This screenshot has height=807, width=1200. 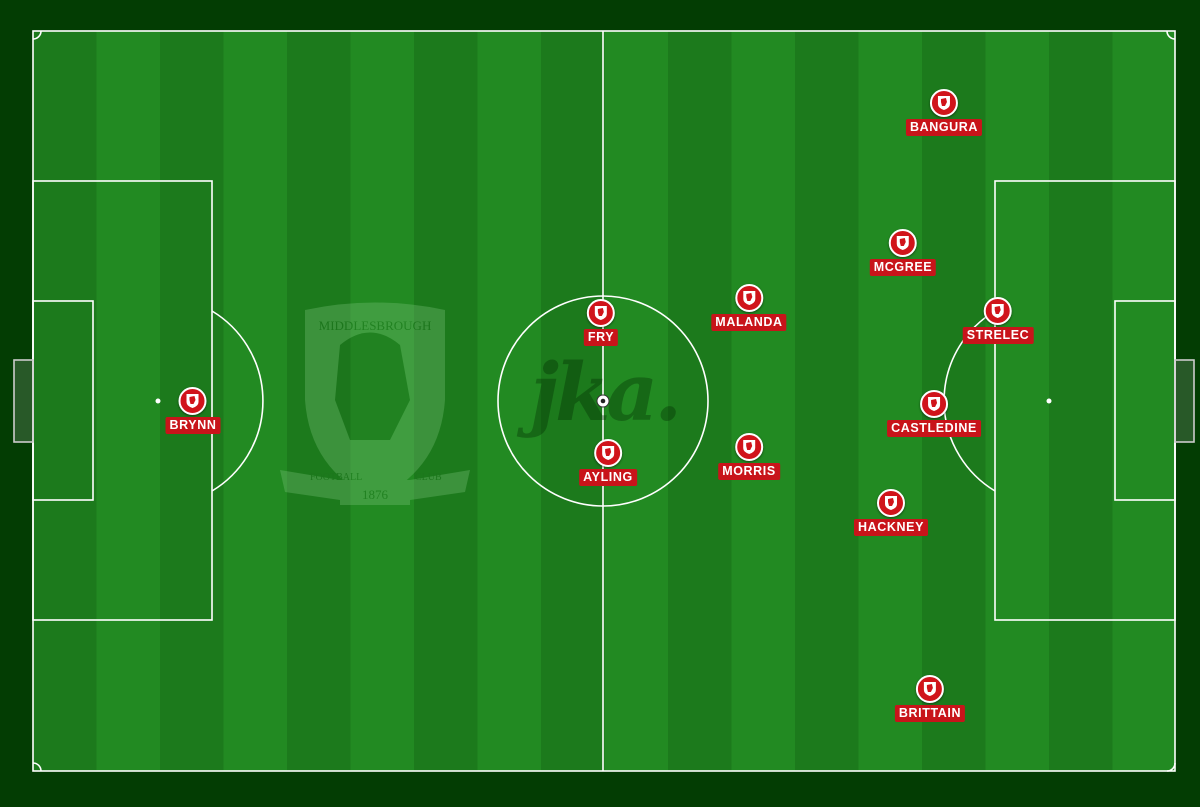 What do you see at coordinates (934, 428) in the screenshot?
I see `player-name: CASTLEDINE` at bounding box center [934, 428].